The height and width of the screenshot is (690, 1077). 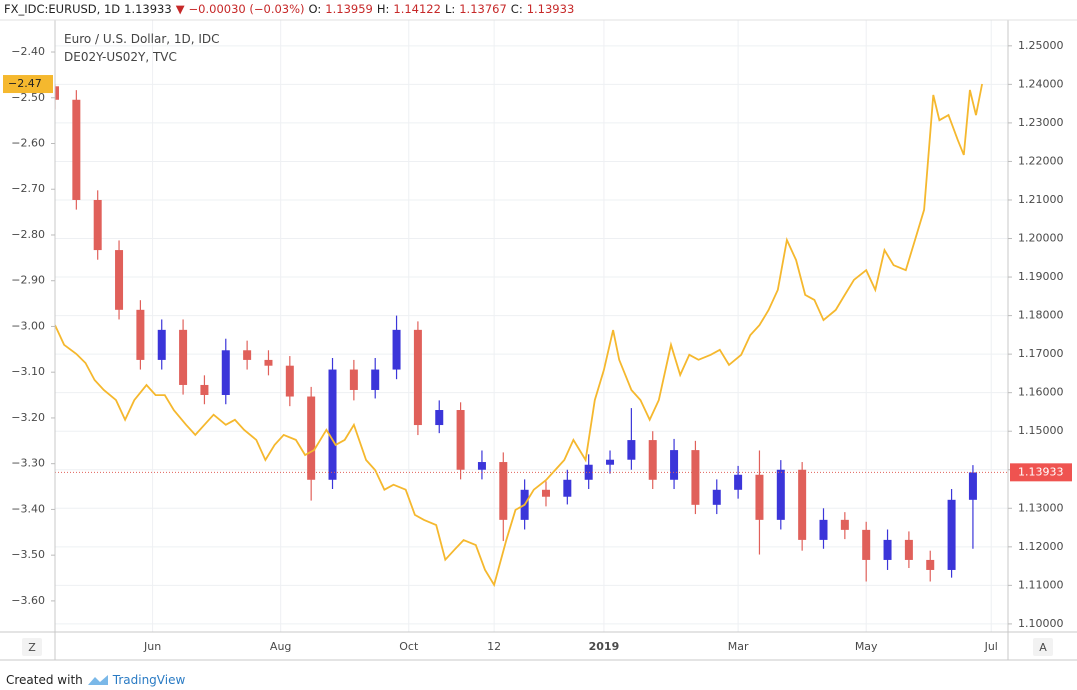 I want to click on y2-tick-label: 1.25000, so click(x=1041, y=45).